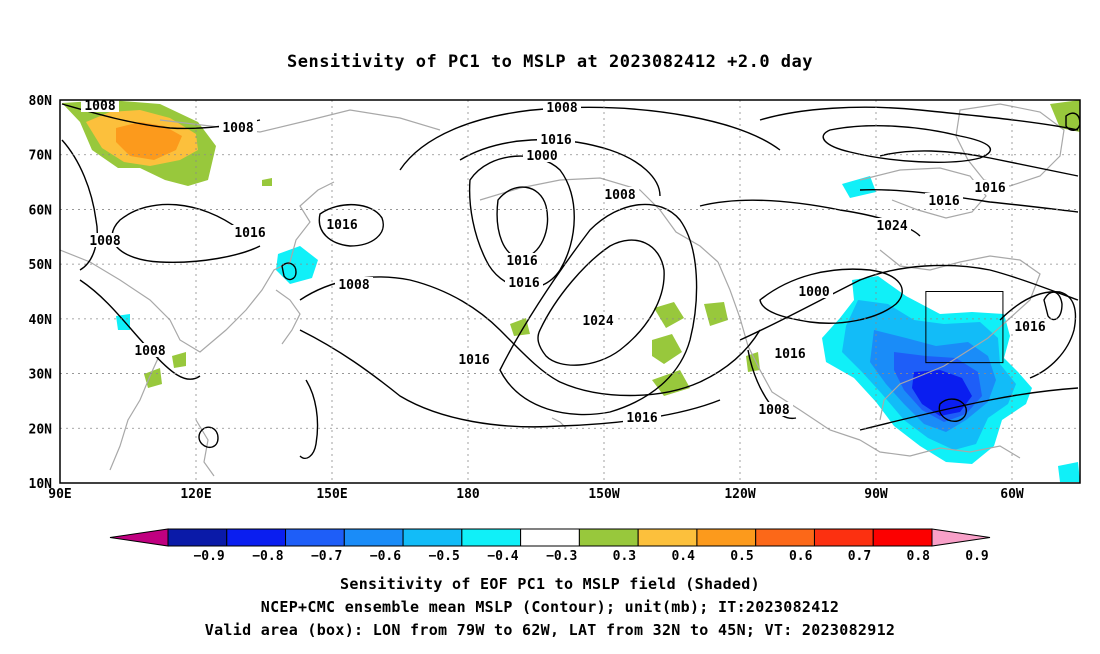 Image resolution: width=1100 pixels, height=654 pixels. I want to click on lat-tick-label: 50N, so click(41, 265).